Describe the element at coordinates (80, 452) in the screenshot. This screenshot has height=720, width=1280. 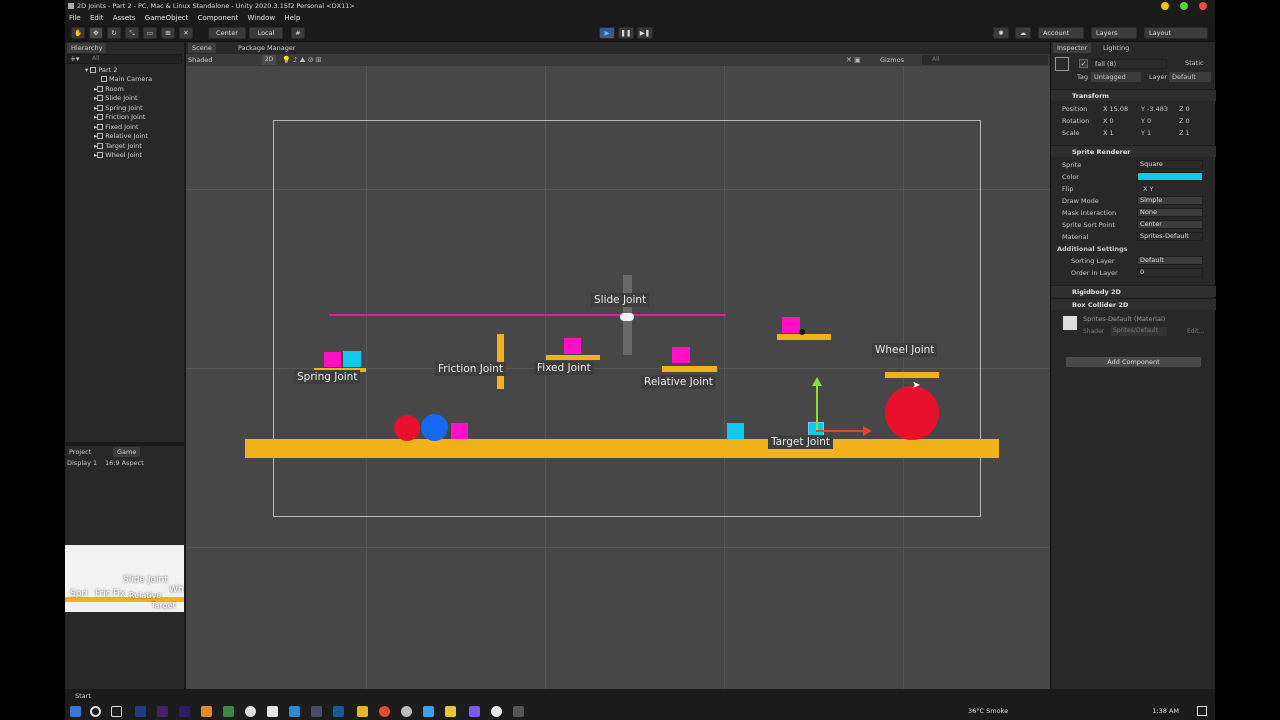
I see `tab-project: Project` at that location.